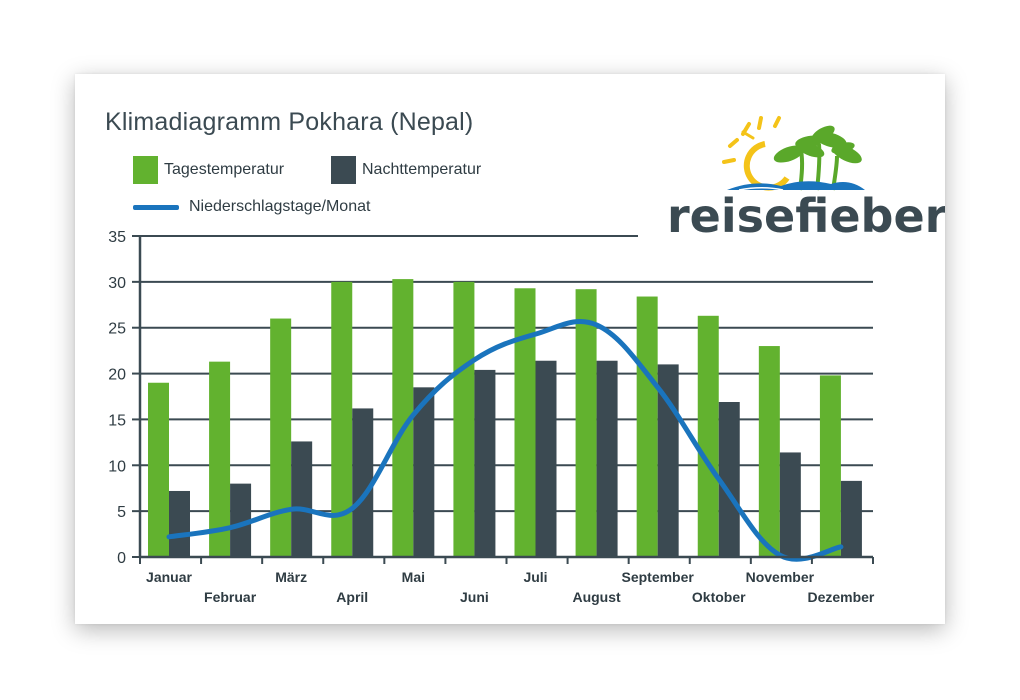 The image size is (1020, 700). What do you see at coordinates (169, 577) in the screenshot?
I see `month-label: Januar` at bounding box center [169, 577].